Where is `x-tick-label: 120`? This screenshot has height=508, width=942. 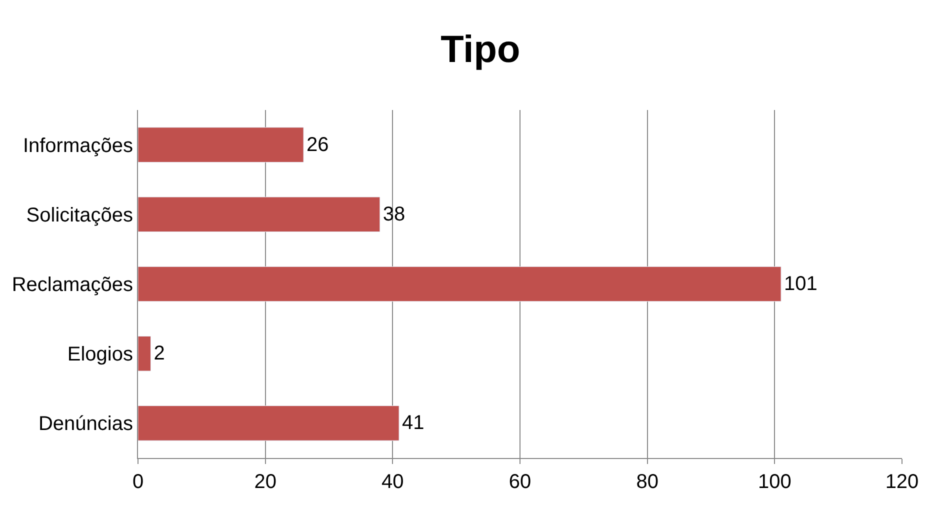 x-tick-label: 120 is located at coordinates (902, 482).